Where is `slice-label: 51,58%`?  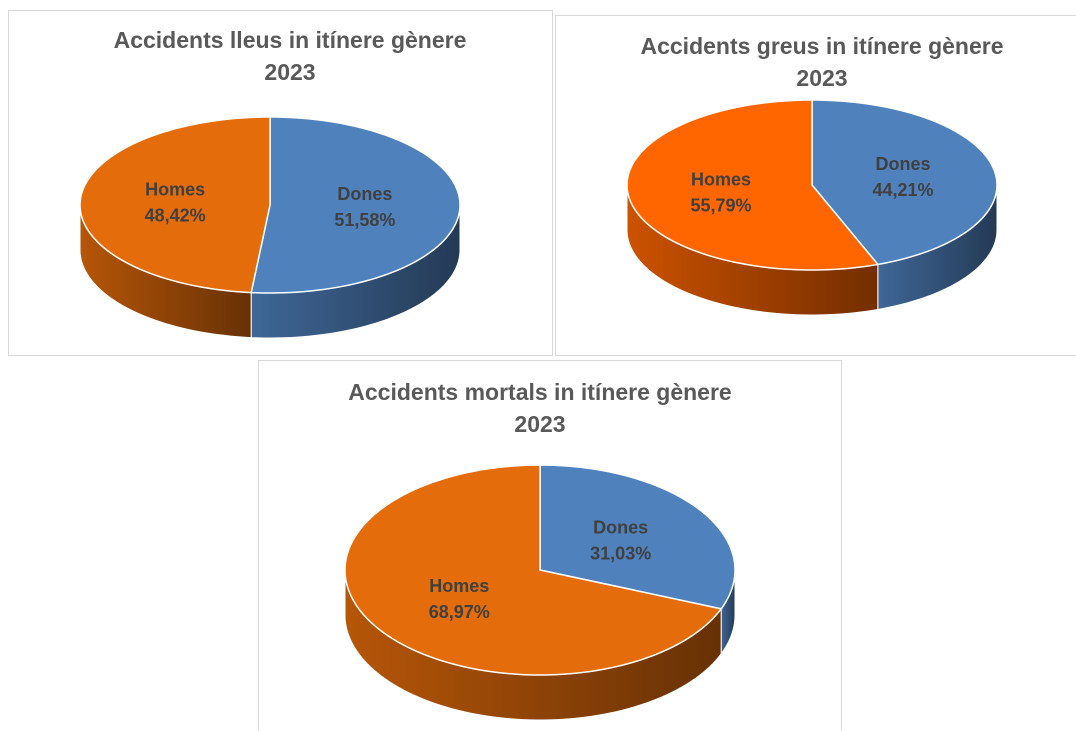
slice-label: 51,58% is located at coordinates (364, 220).